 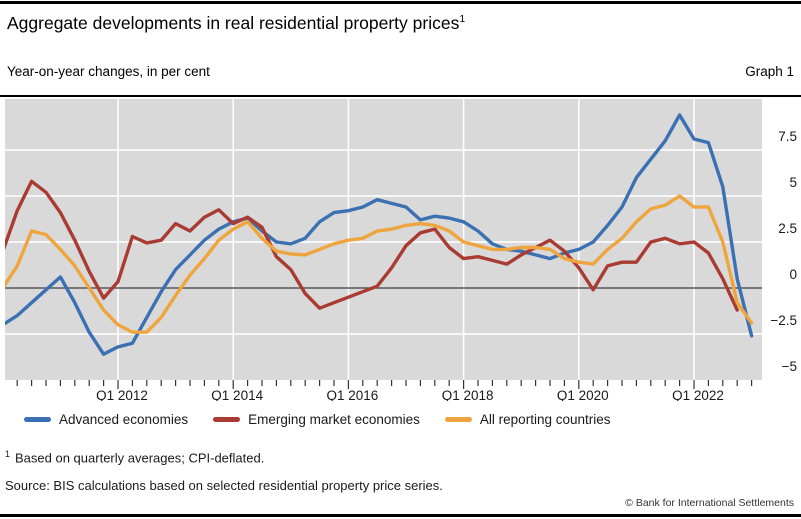 What do you see at coordinates (789, 366) in the screenshot?
I see `y-axis-label: −5` at bounding box center [789, 366].